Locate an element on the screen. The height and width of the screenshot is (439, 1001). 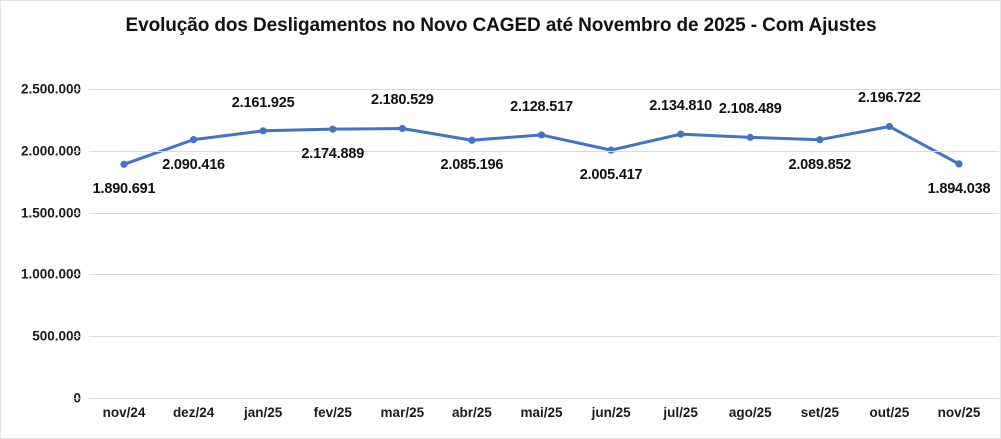
x-axis-tick-label: out/25 is located at coordinates (889, 412).